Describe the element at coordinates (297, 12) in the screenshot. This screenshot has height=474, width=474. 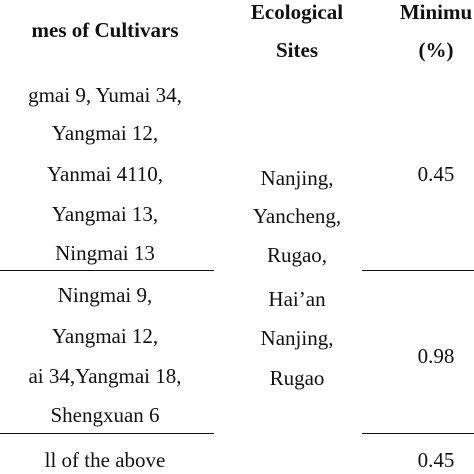
I see `header-sites-line1: Ecological` at that location.